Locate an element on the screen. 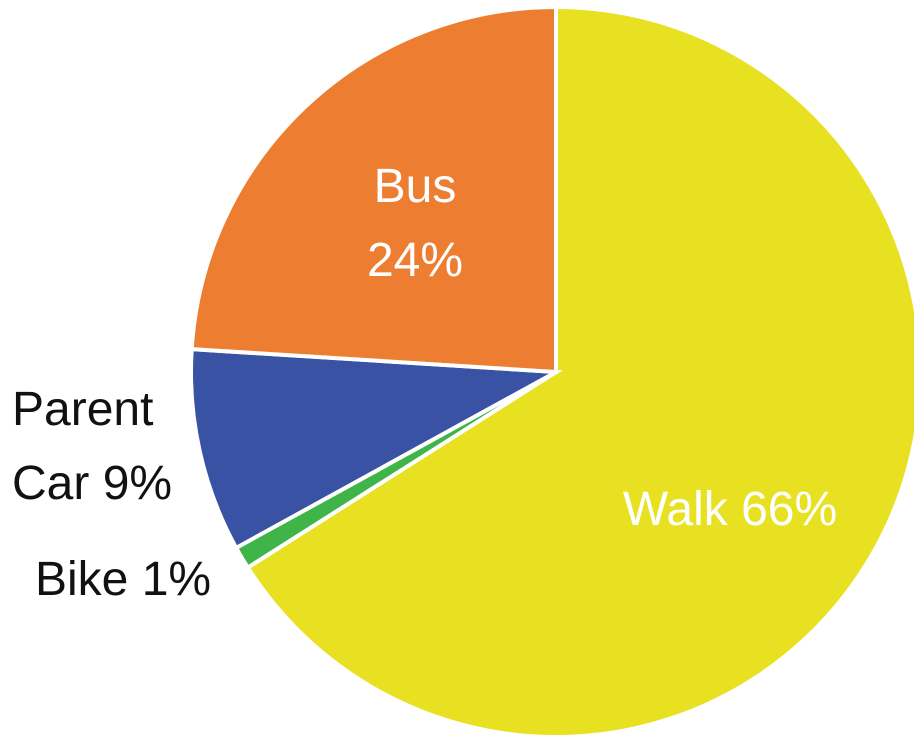  slice-label: Bike 1% is located at coordinates (165, 580).